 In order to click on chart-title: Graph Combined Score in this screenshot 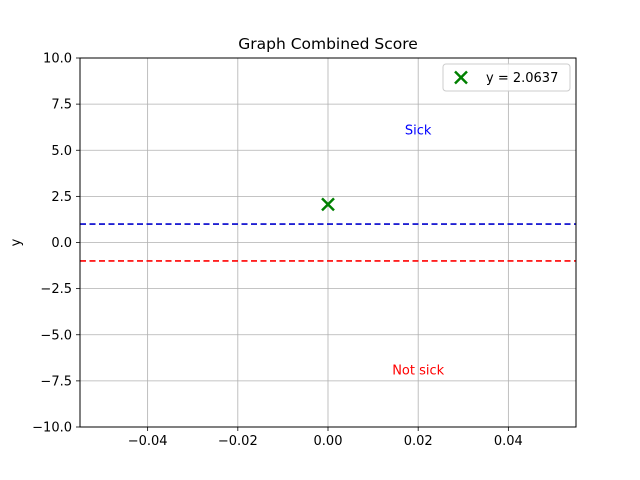, I will do `click(328, 44)`.